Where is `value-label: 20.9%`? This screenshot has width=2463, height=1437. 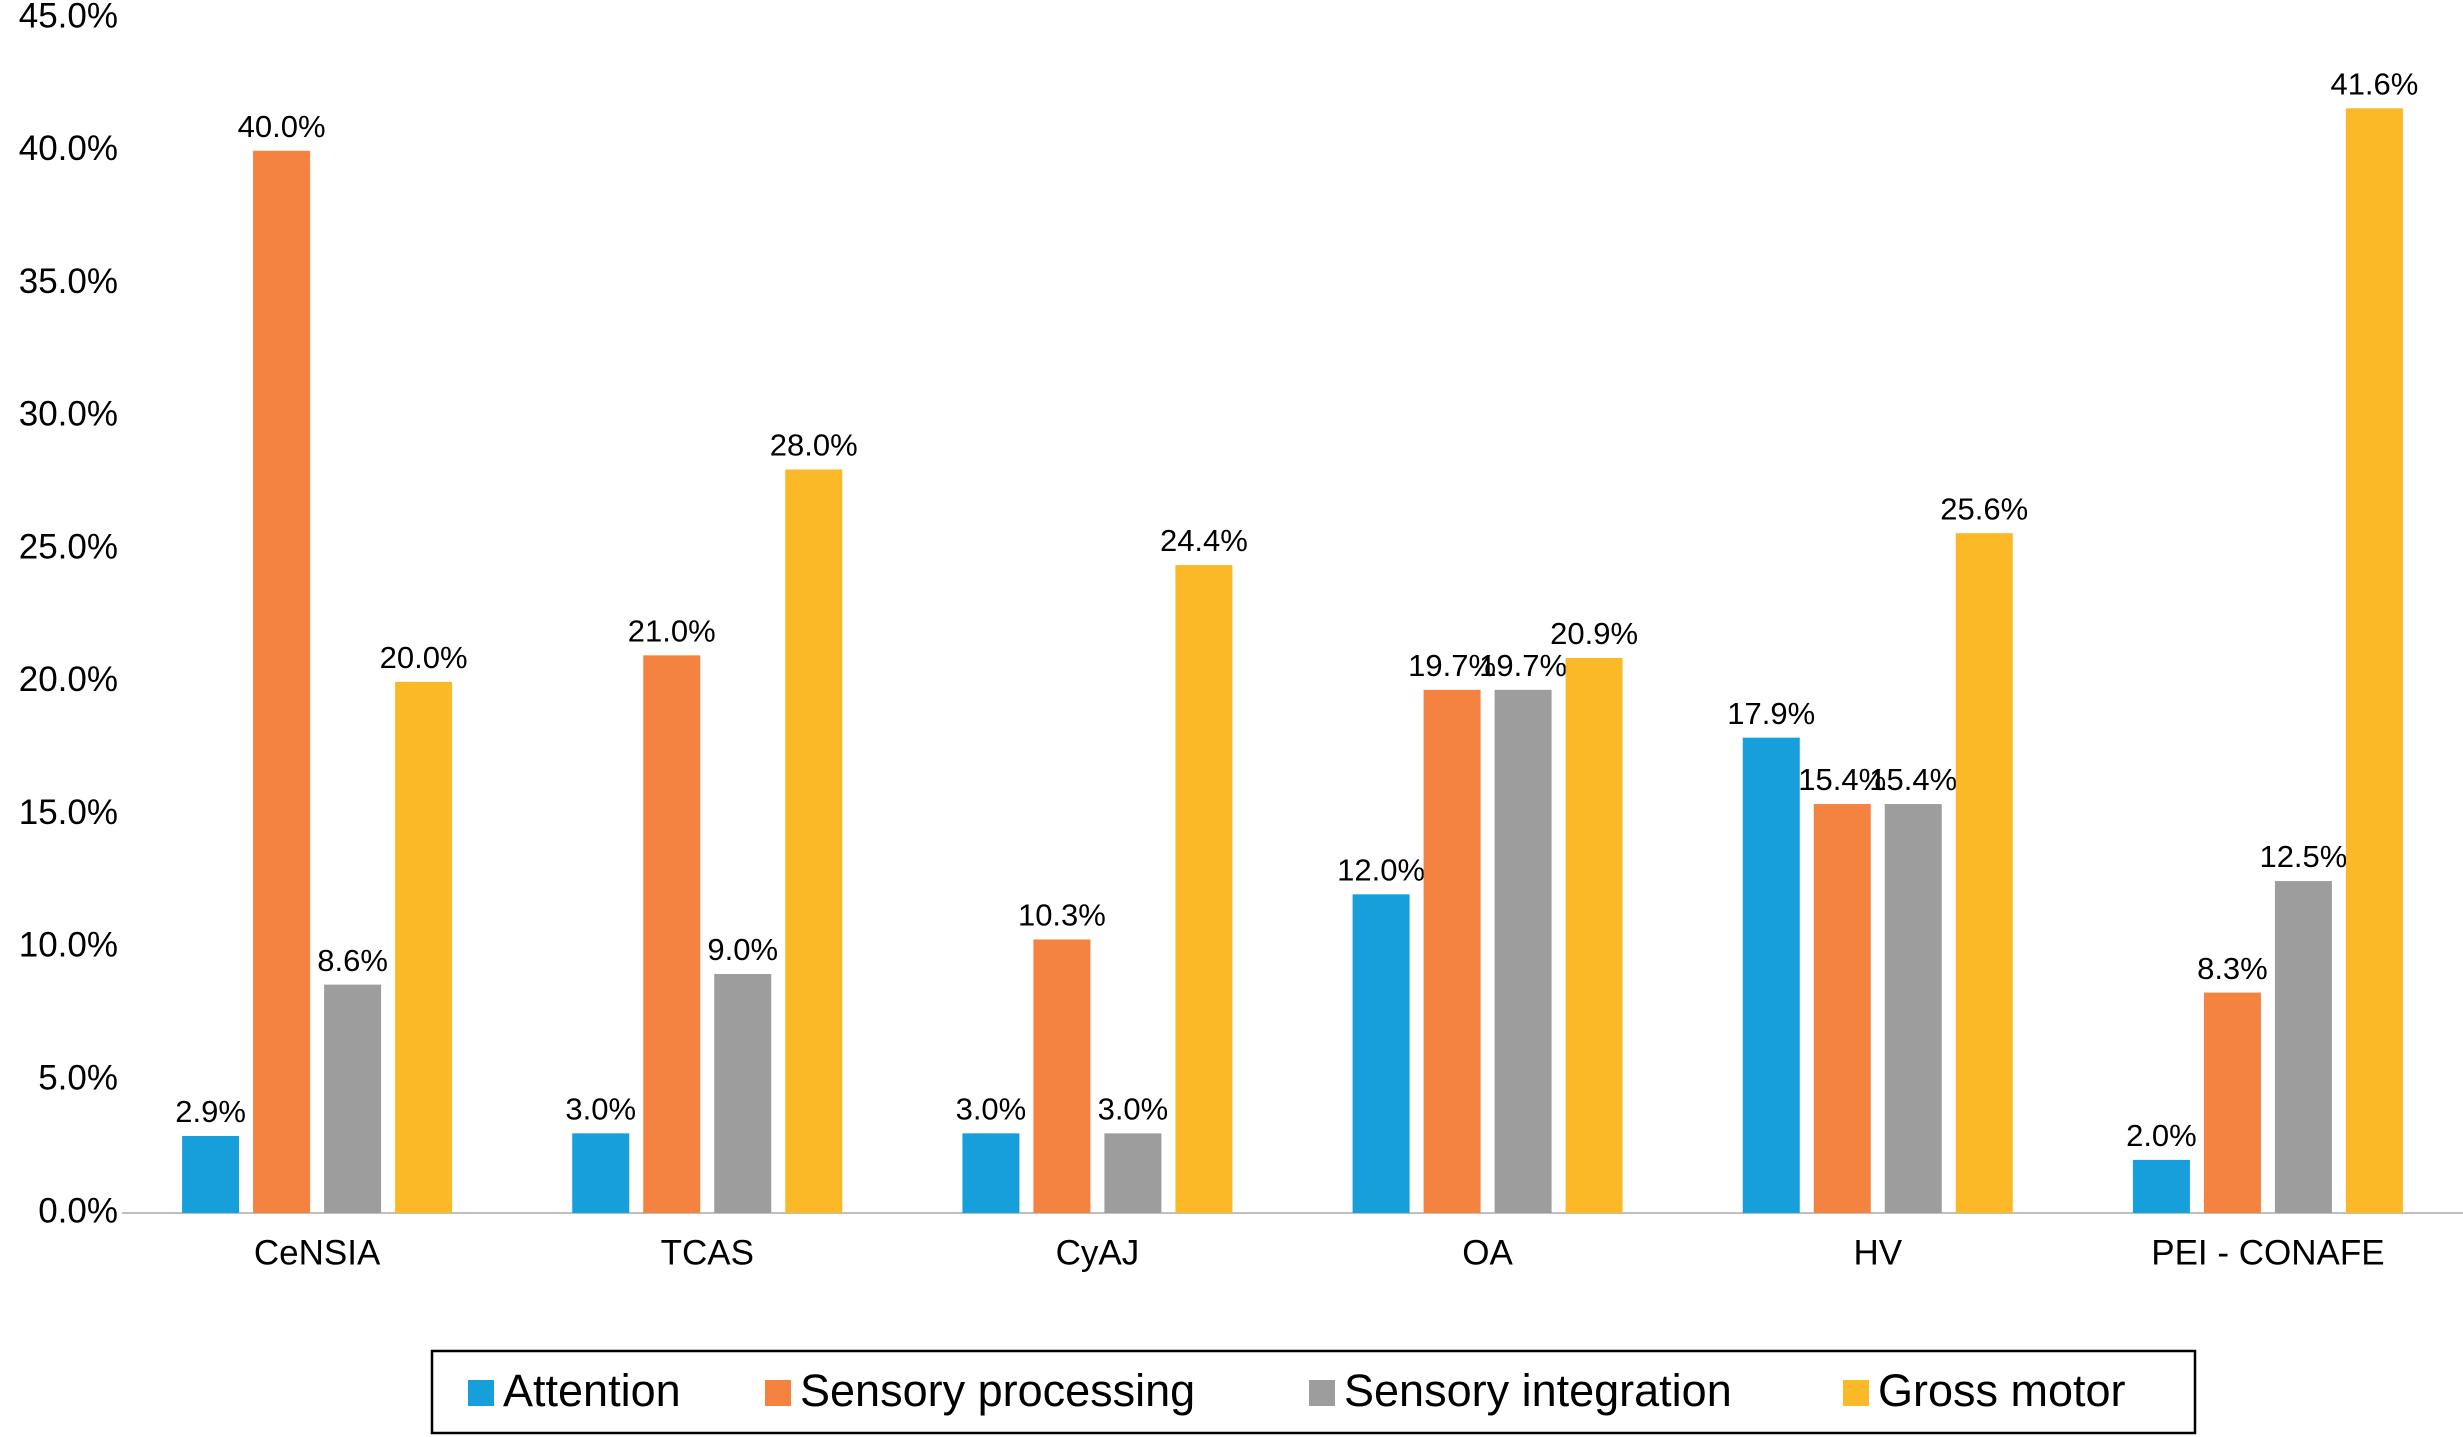
value-label: 20.9% is located at coordinates (1594, 633).